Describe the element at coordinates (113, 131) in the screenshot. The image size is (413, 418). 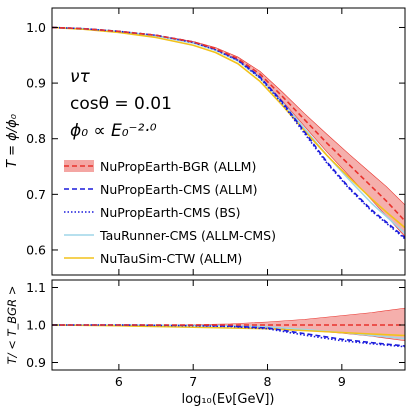
I see `annotation-spectrum: ϕ₀ ∝ E₀⁻²·⁰` at that location.